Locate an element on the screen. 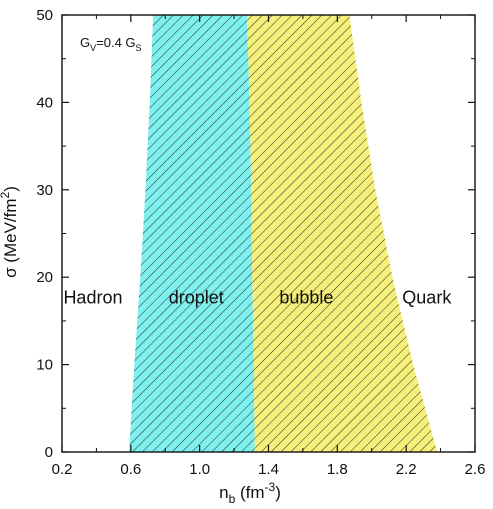  x-tick-label: 2.2 is located at coordinates (406, 469).